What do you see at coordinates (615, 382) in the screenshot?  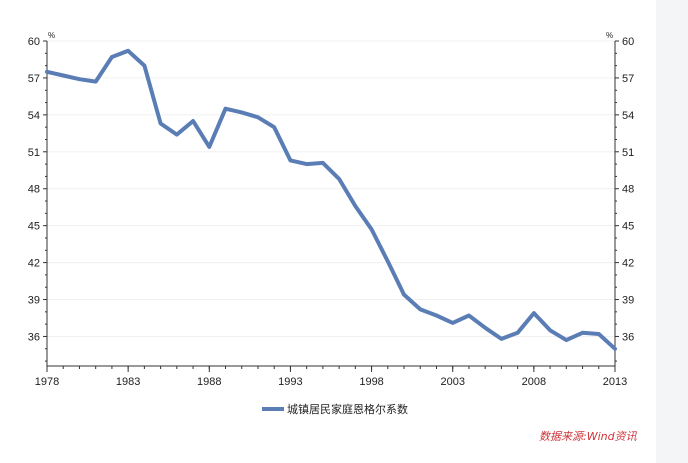 I see `x-tick-label-2013: 2013` at bounding box center [615, 382].